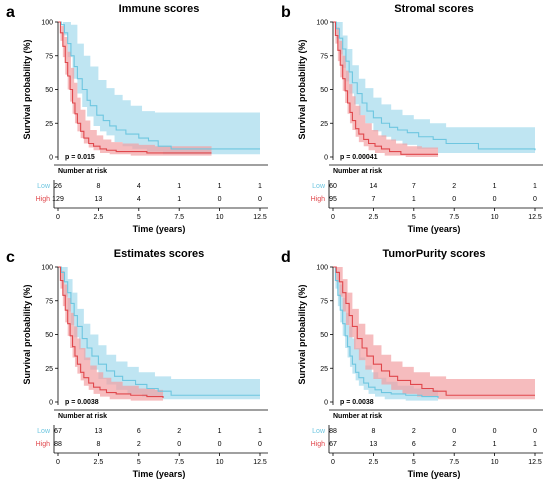 The image size is (550, 489). I want to click on panel-letter: d, so click(286, 257).